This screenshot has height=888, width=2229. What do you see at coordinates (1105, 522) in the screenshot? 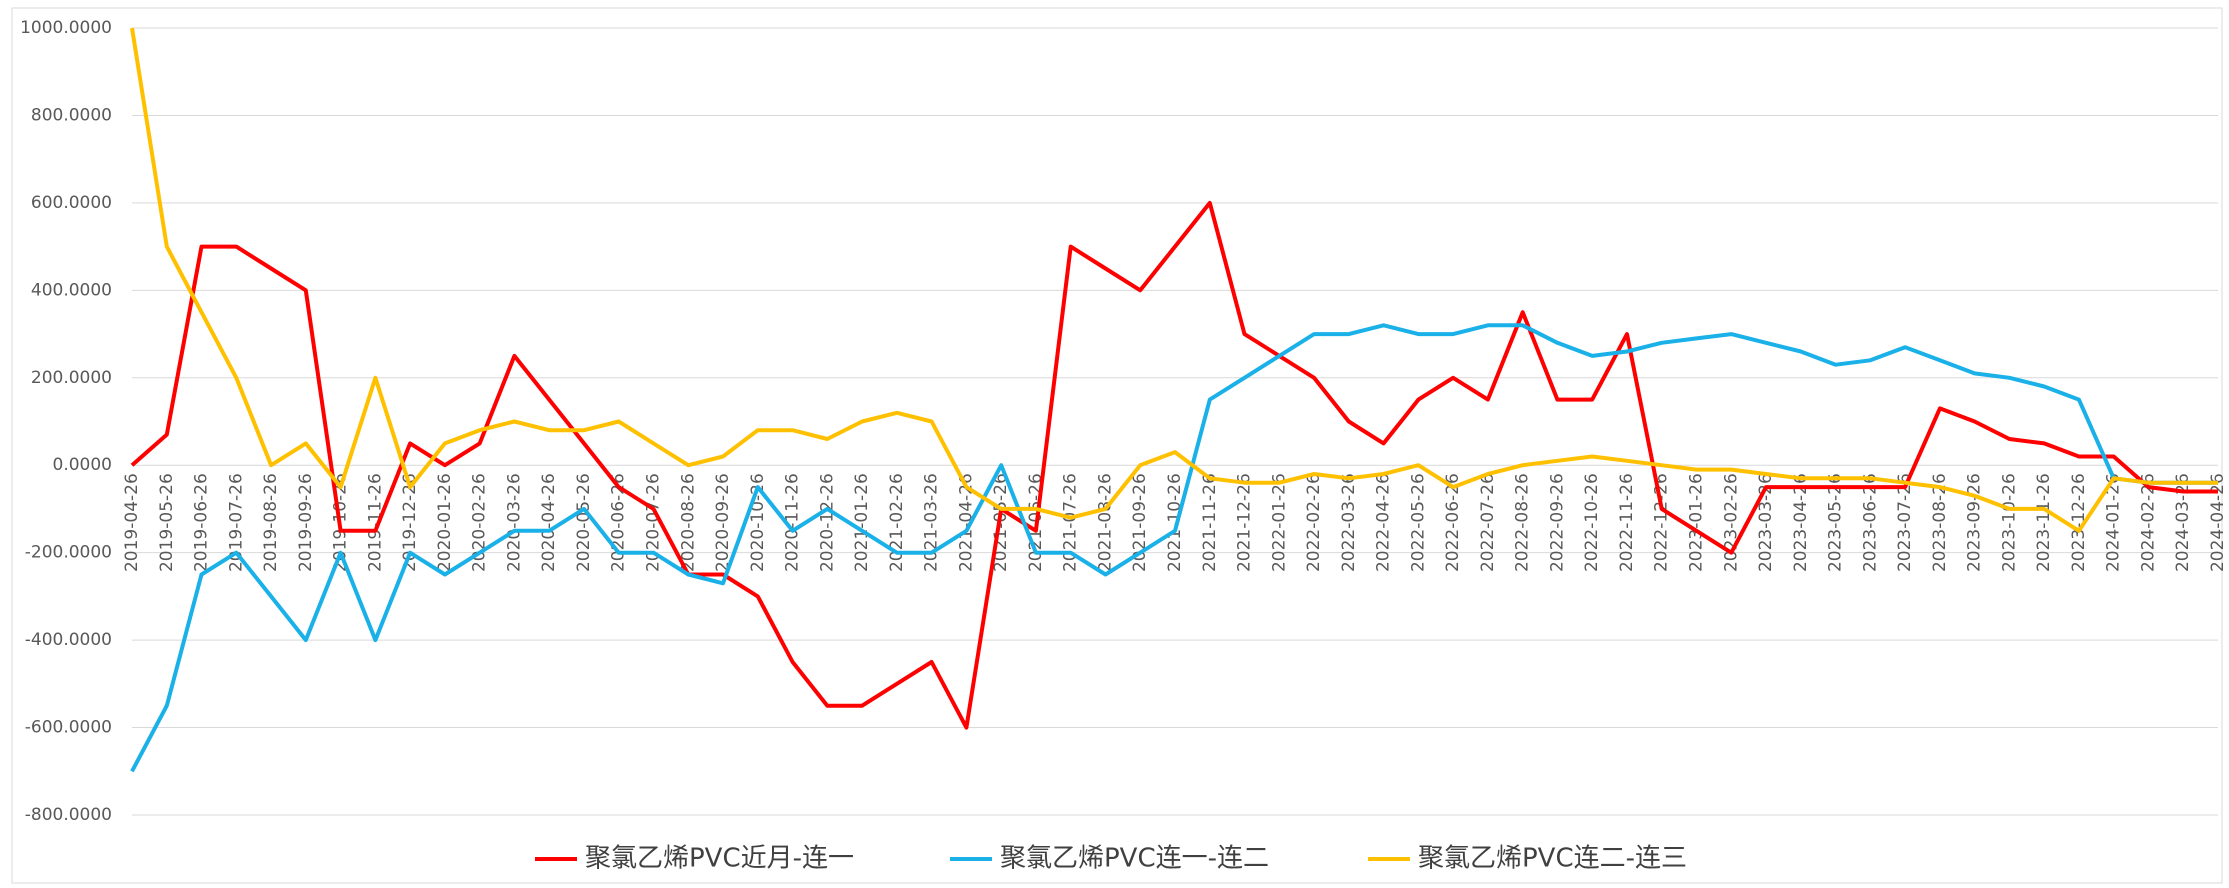
I see `x-tick-label: 2021-08-26` at bounding box center [1105, 522].